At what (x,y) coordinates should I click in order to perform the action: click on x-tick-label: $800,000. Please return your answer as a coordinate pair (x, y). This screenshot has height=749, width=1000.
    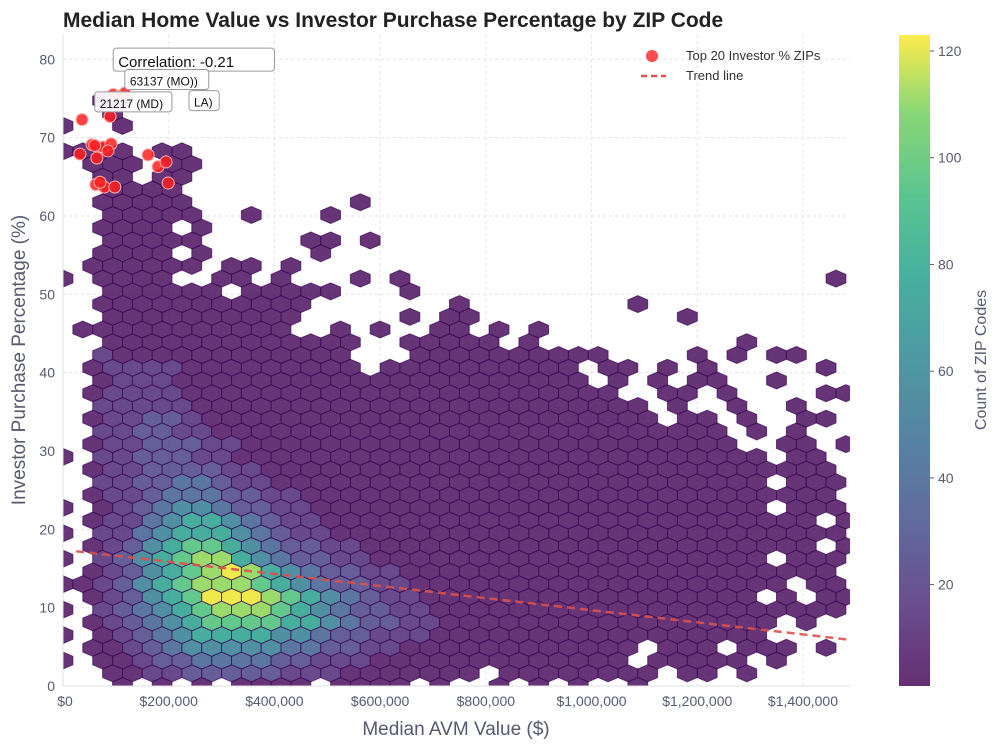
    Looking at the image, I should click on (486, 701).